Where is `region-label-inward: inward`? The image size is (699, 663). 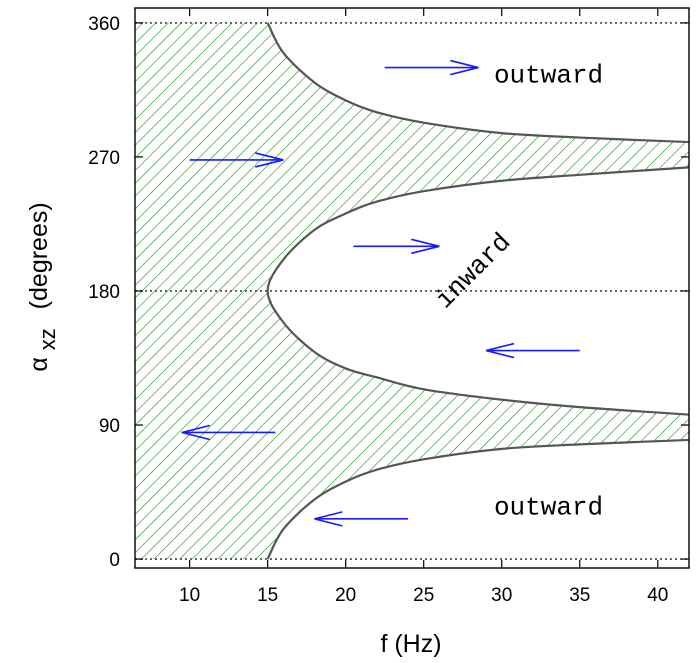
region-label-inward: inward is located at coordinates (473, 270).